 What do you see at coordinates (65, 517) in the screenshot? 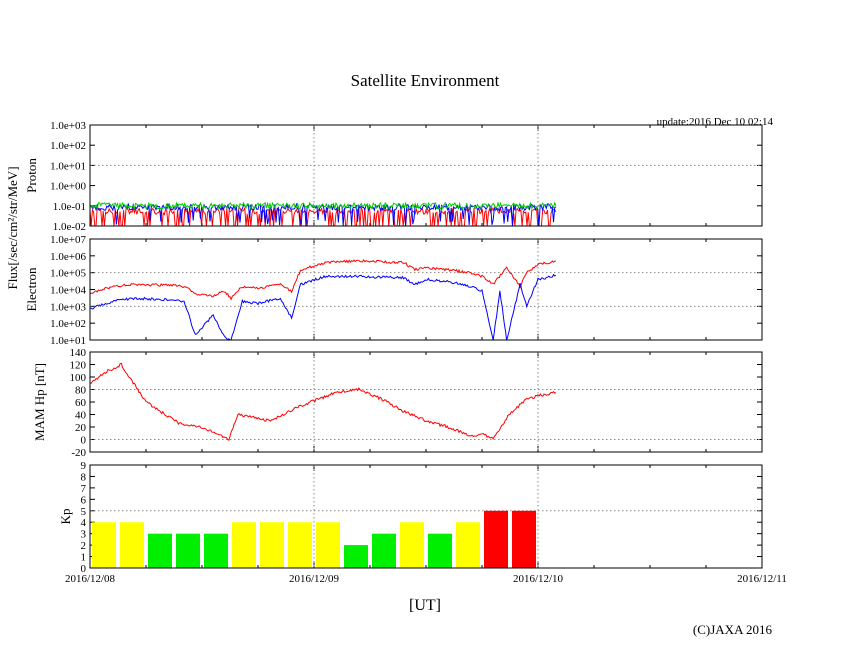
I see `kp-axis-label: Kp` at bounding box center [65, 517].